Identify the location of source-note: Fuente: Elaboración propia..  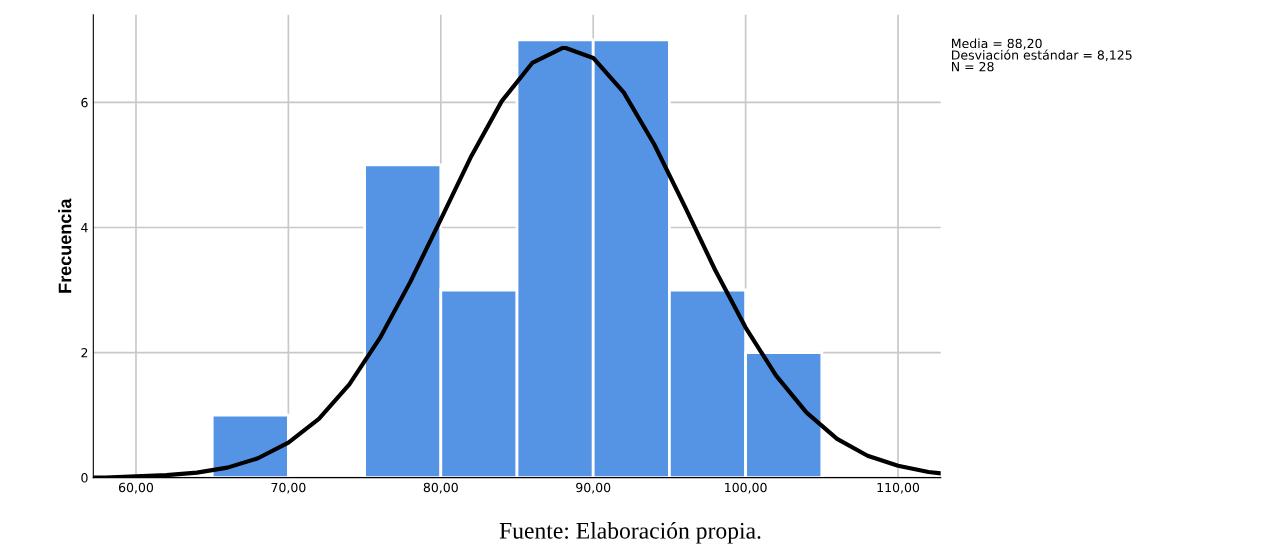
(630, 533).